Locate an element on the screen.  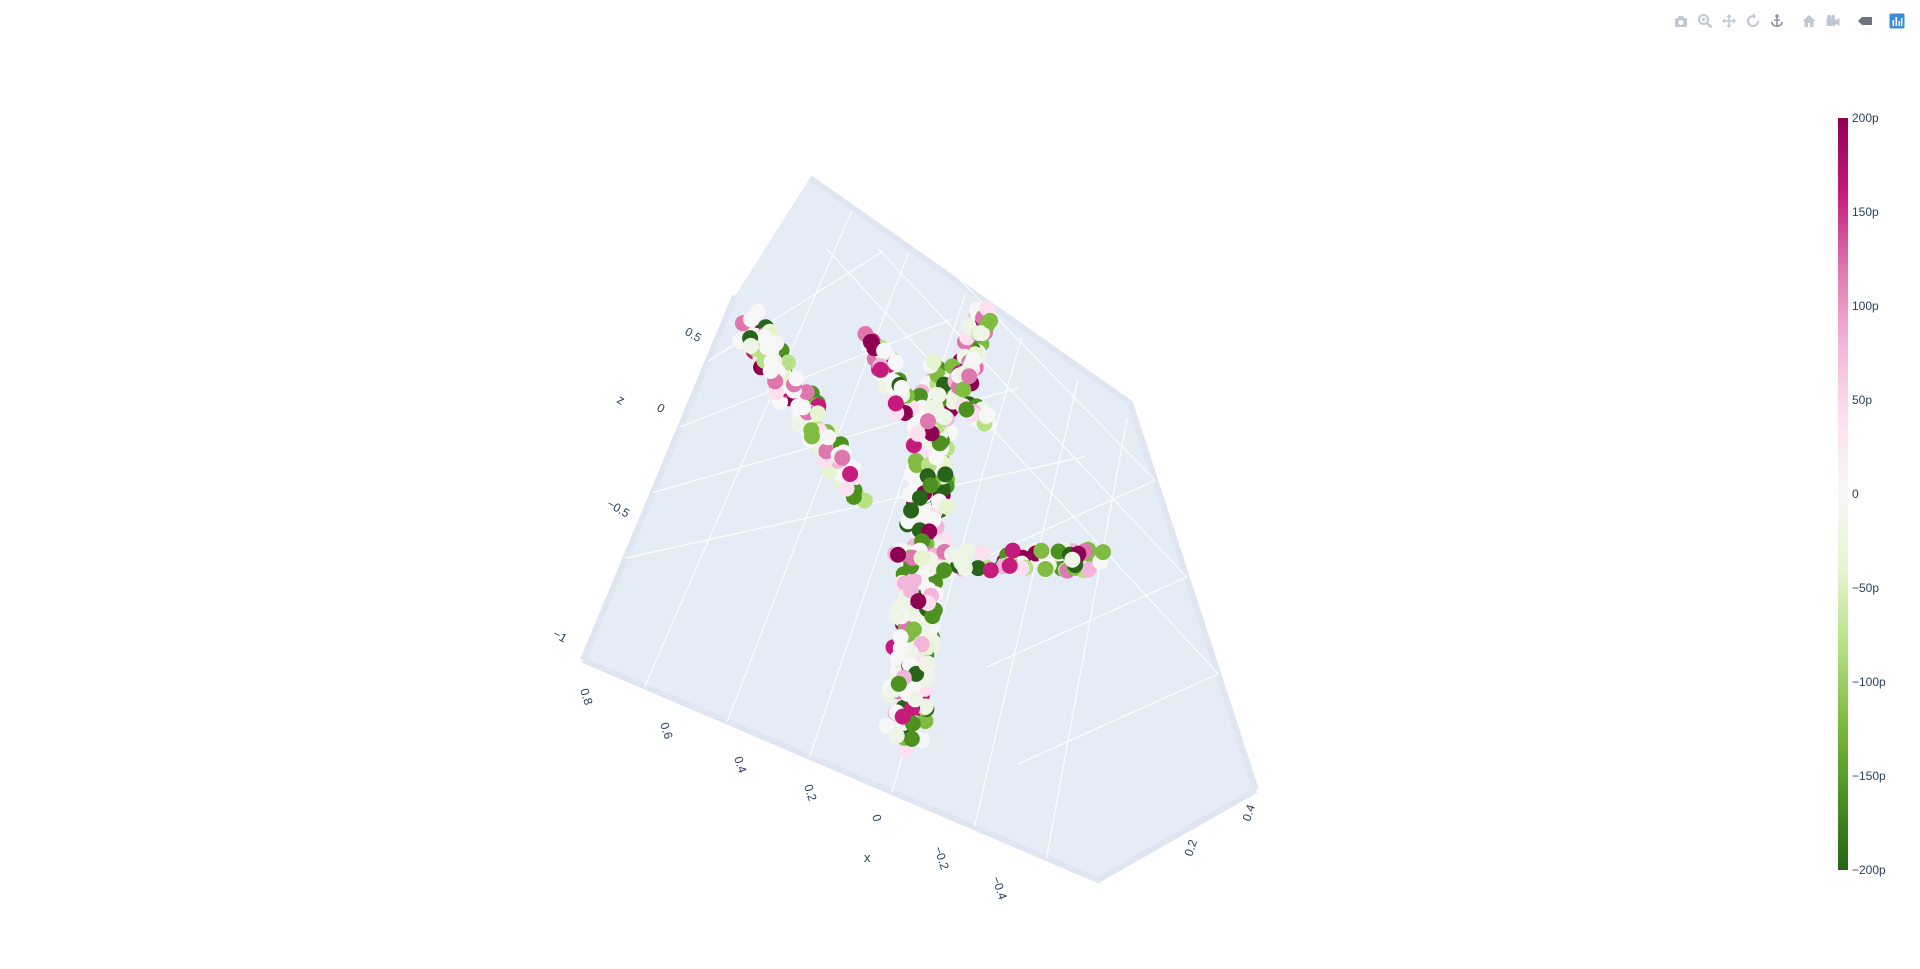
x-tick-label: 0.4 is located at coordinates (740, 765).